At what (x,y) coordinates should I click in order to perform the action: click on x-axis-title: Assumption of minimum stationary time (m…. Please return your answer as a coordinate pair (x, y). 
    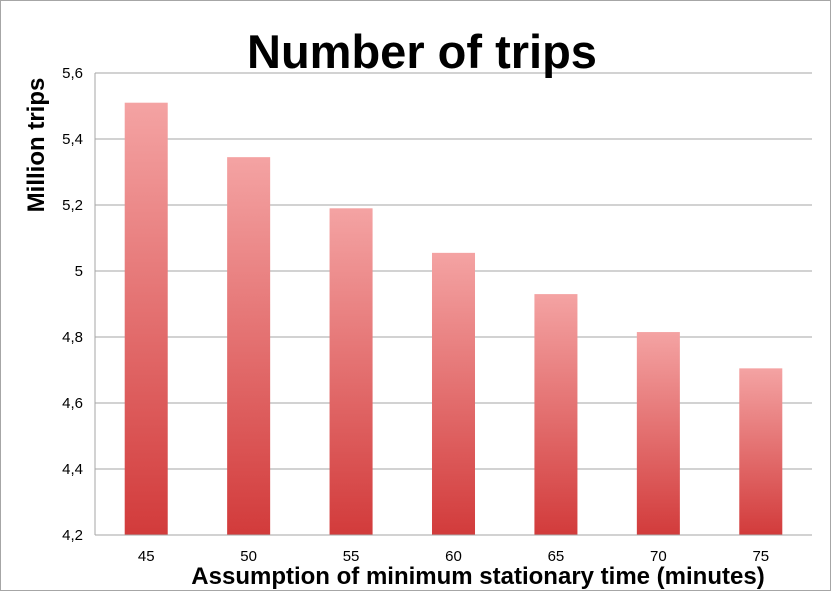
    Looking at the image, I should click on (477, 576).